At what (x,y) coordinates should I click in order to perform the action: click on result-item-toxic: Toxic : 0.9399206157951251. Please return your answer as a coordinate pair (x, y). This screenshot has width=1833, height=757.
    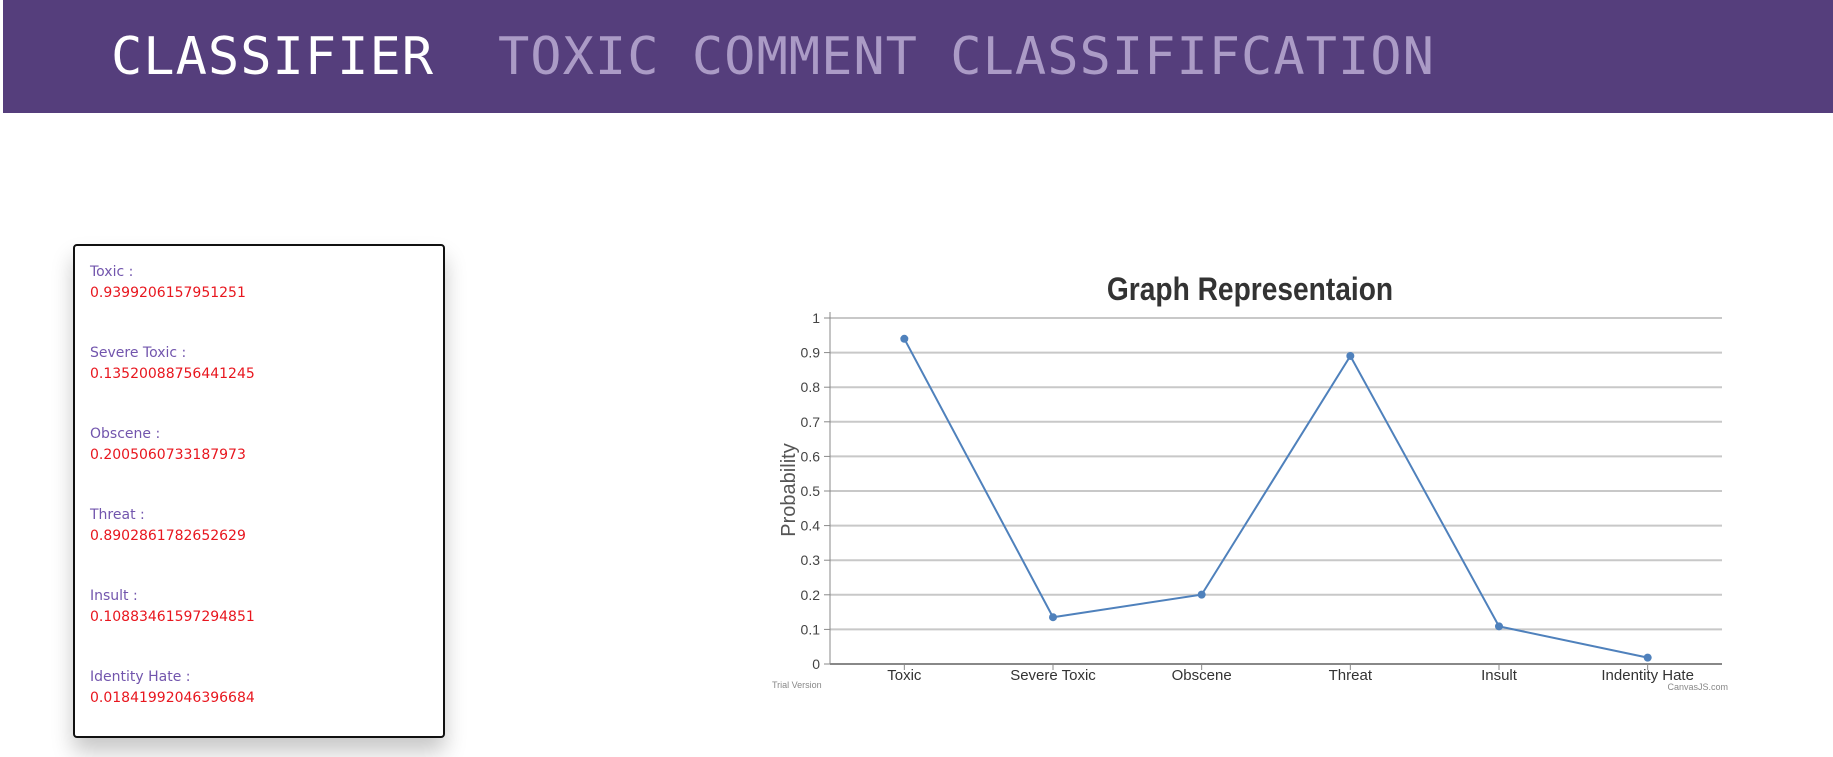
    Looking at the image, I should click on (168, 283).